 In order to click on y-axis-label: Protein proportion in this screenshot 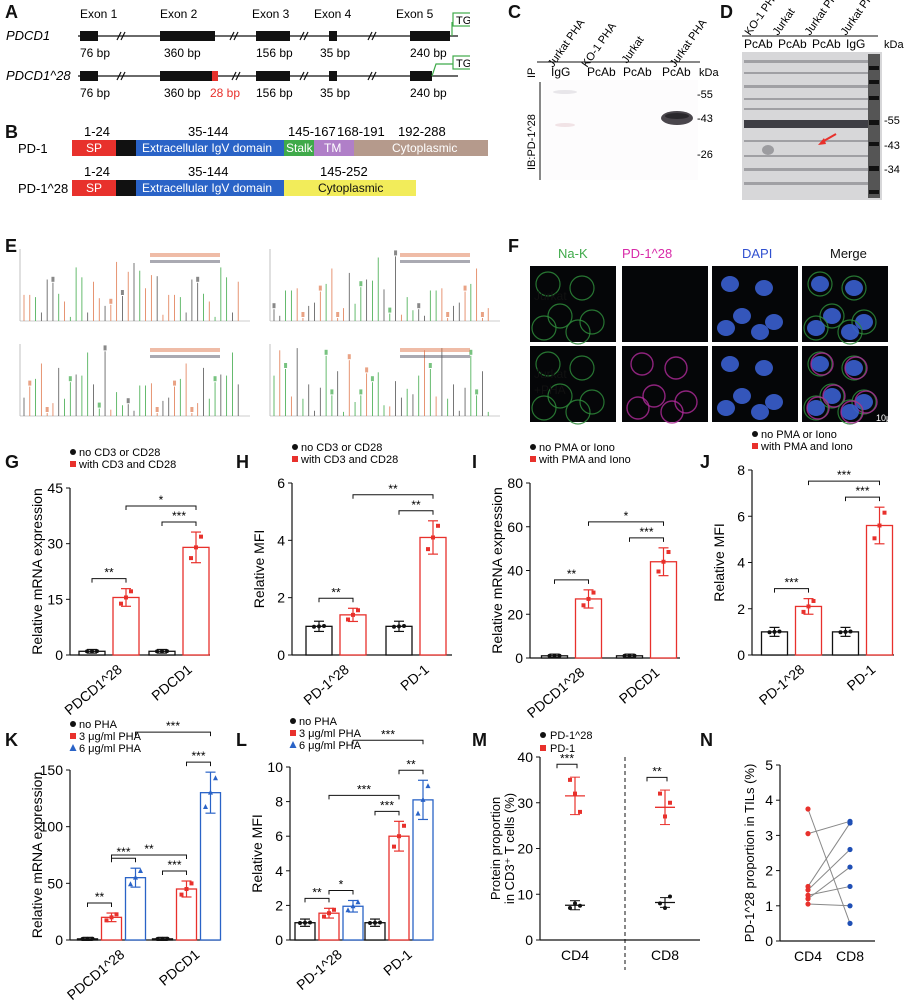, I will do `click(495, 848)`.